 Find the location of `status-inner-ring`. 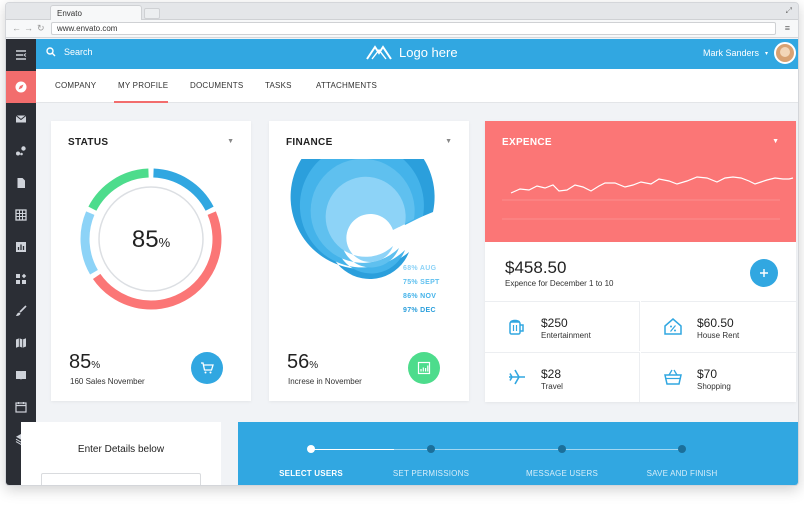

status-inner-ring is located at coordinates (151, 239).